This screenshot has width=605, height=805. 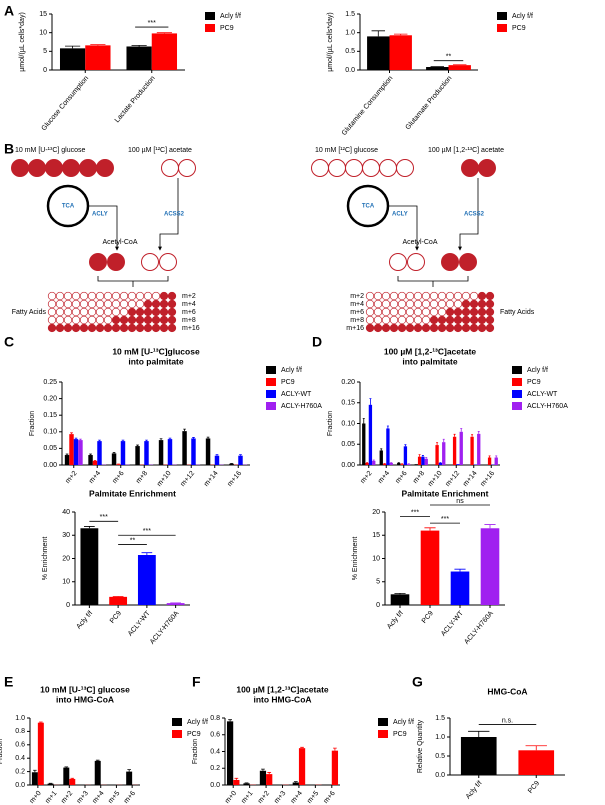 I want to click on panel-label: G, so click(x=417, y=682).